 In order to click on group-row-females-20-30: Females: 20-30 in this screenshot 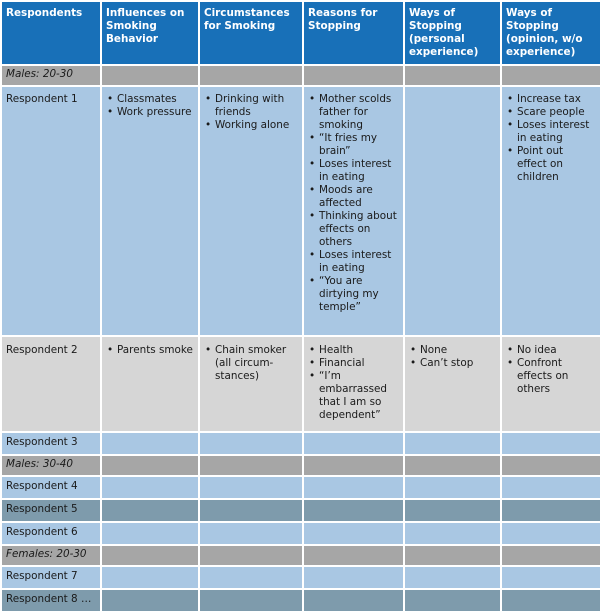, I will do `click(300, 555)`.